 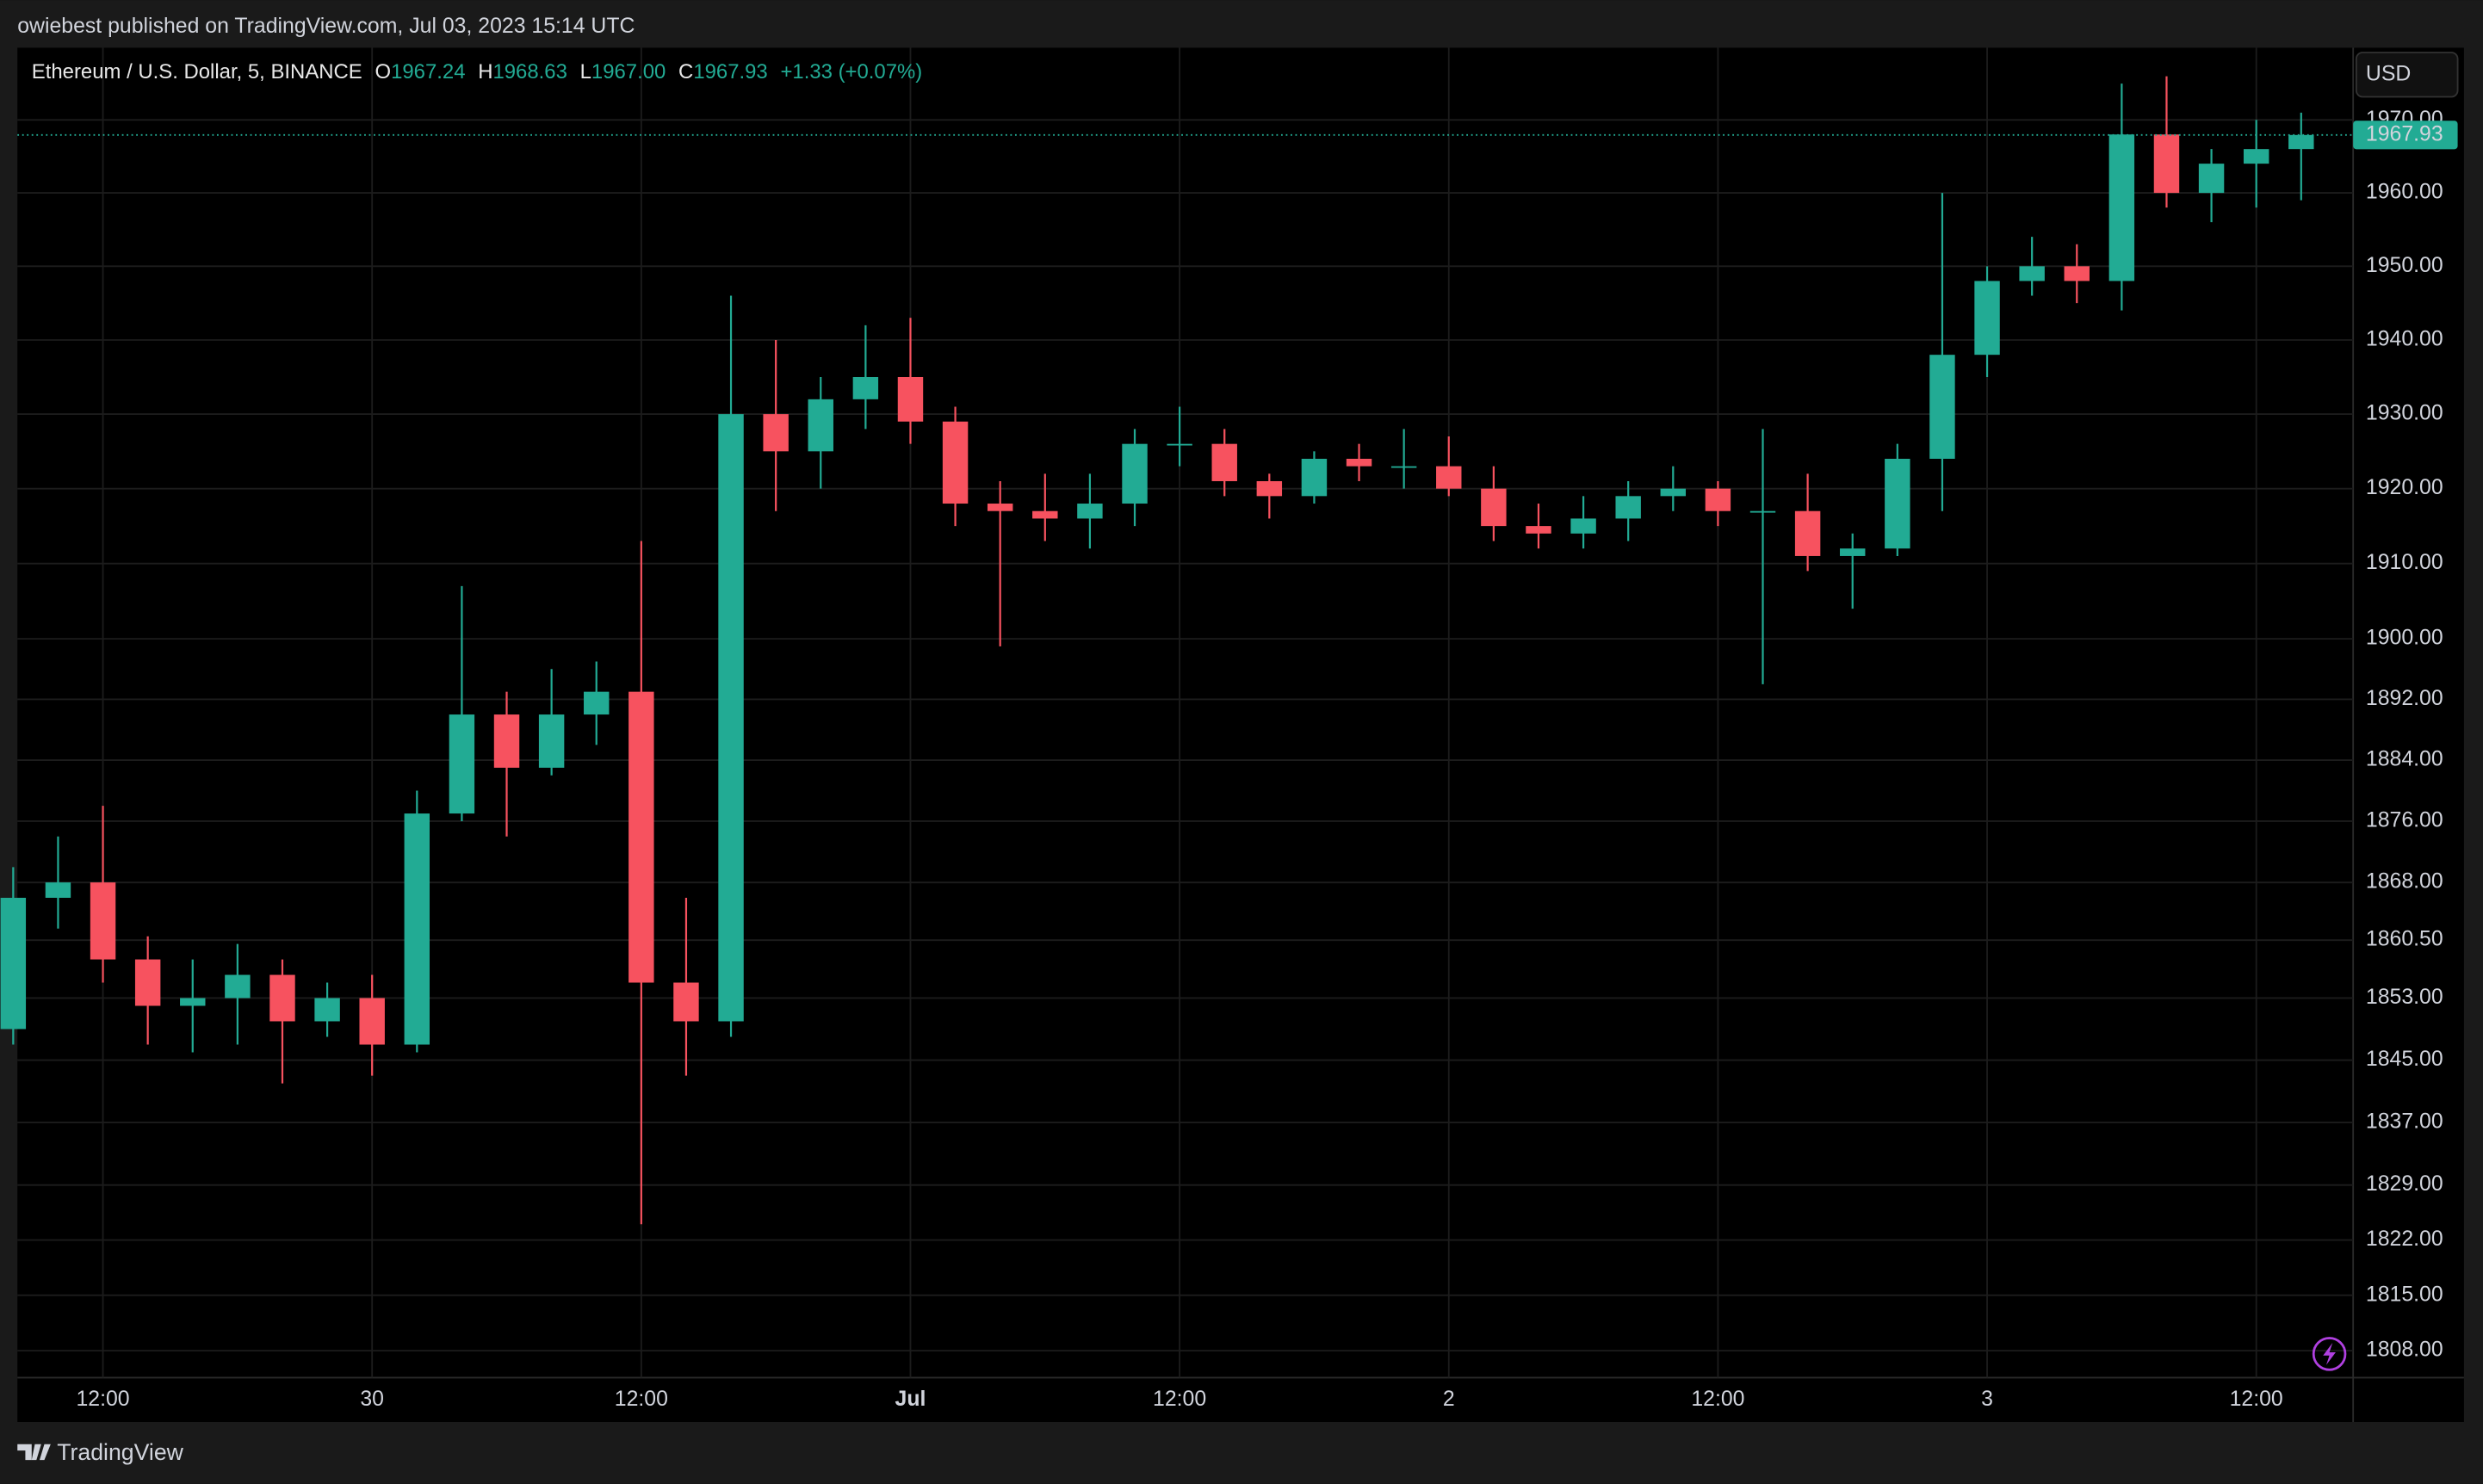 I want to click on brand-logo, so click(x=34, y=1452).